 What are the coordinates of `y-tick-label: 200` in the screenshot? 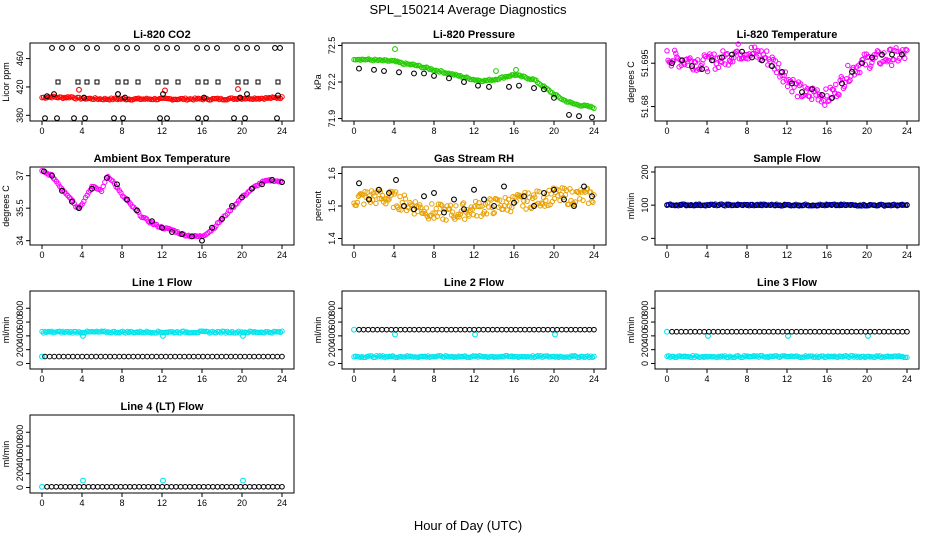 It's located at (20, 473).